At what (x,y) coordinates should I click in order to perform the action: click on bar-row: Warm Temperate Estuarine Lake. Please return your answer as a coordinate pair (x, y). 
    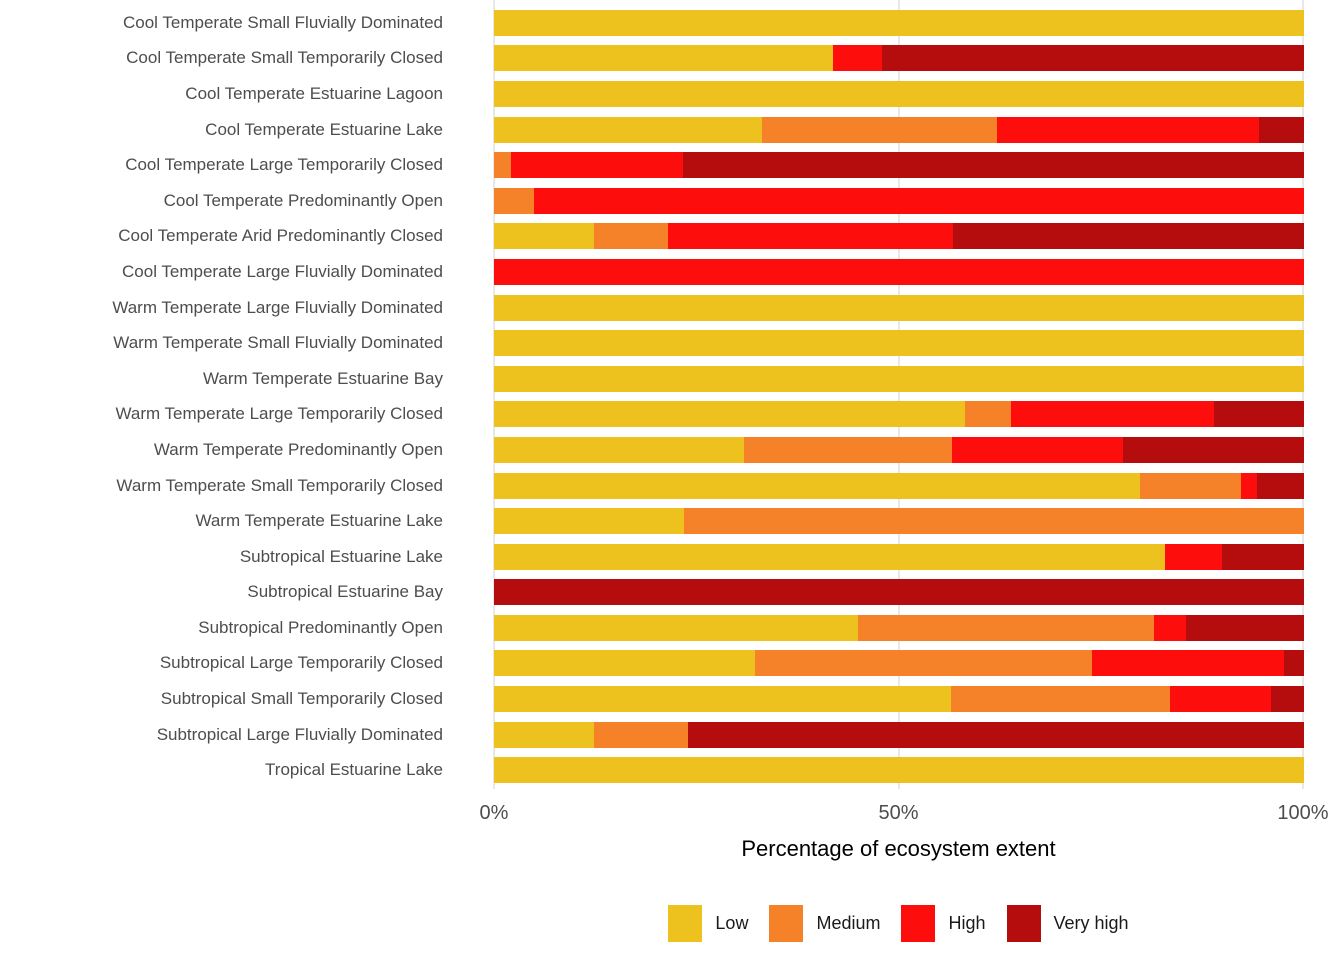
    Looking at the image, I should click on (652, 521).